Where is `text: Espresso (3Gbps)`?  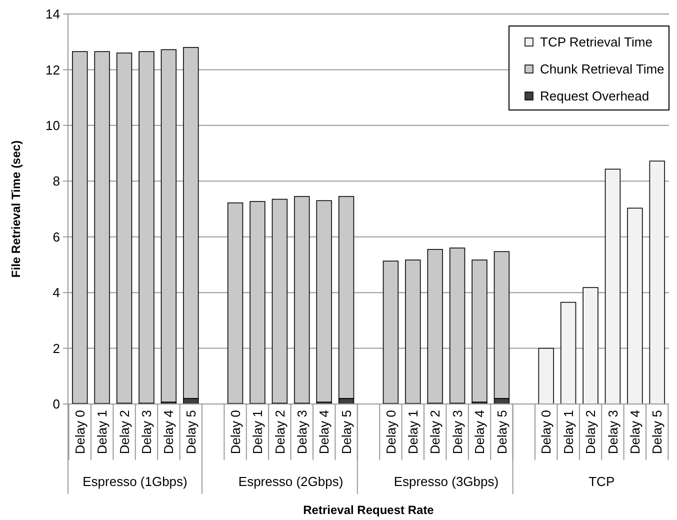
text: Espresso (3Gbps) is located at coordinates (446, 481).